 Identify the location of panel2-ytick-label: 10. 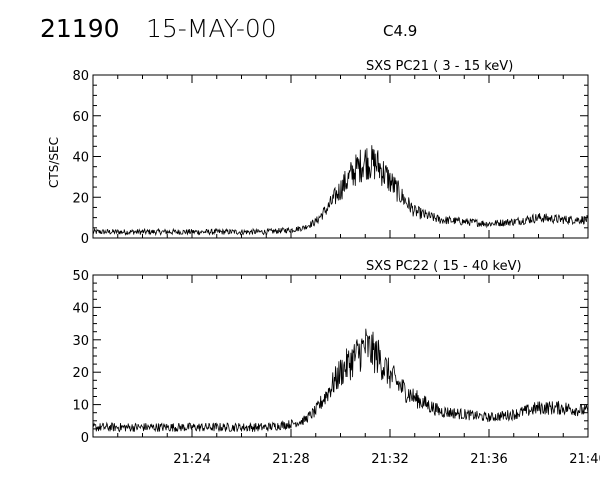
(80, 406).